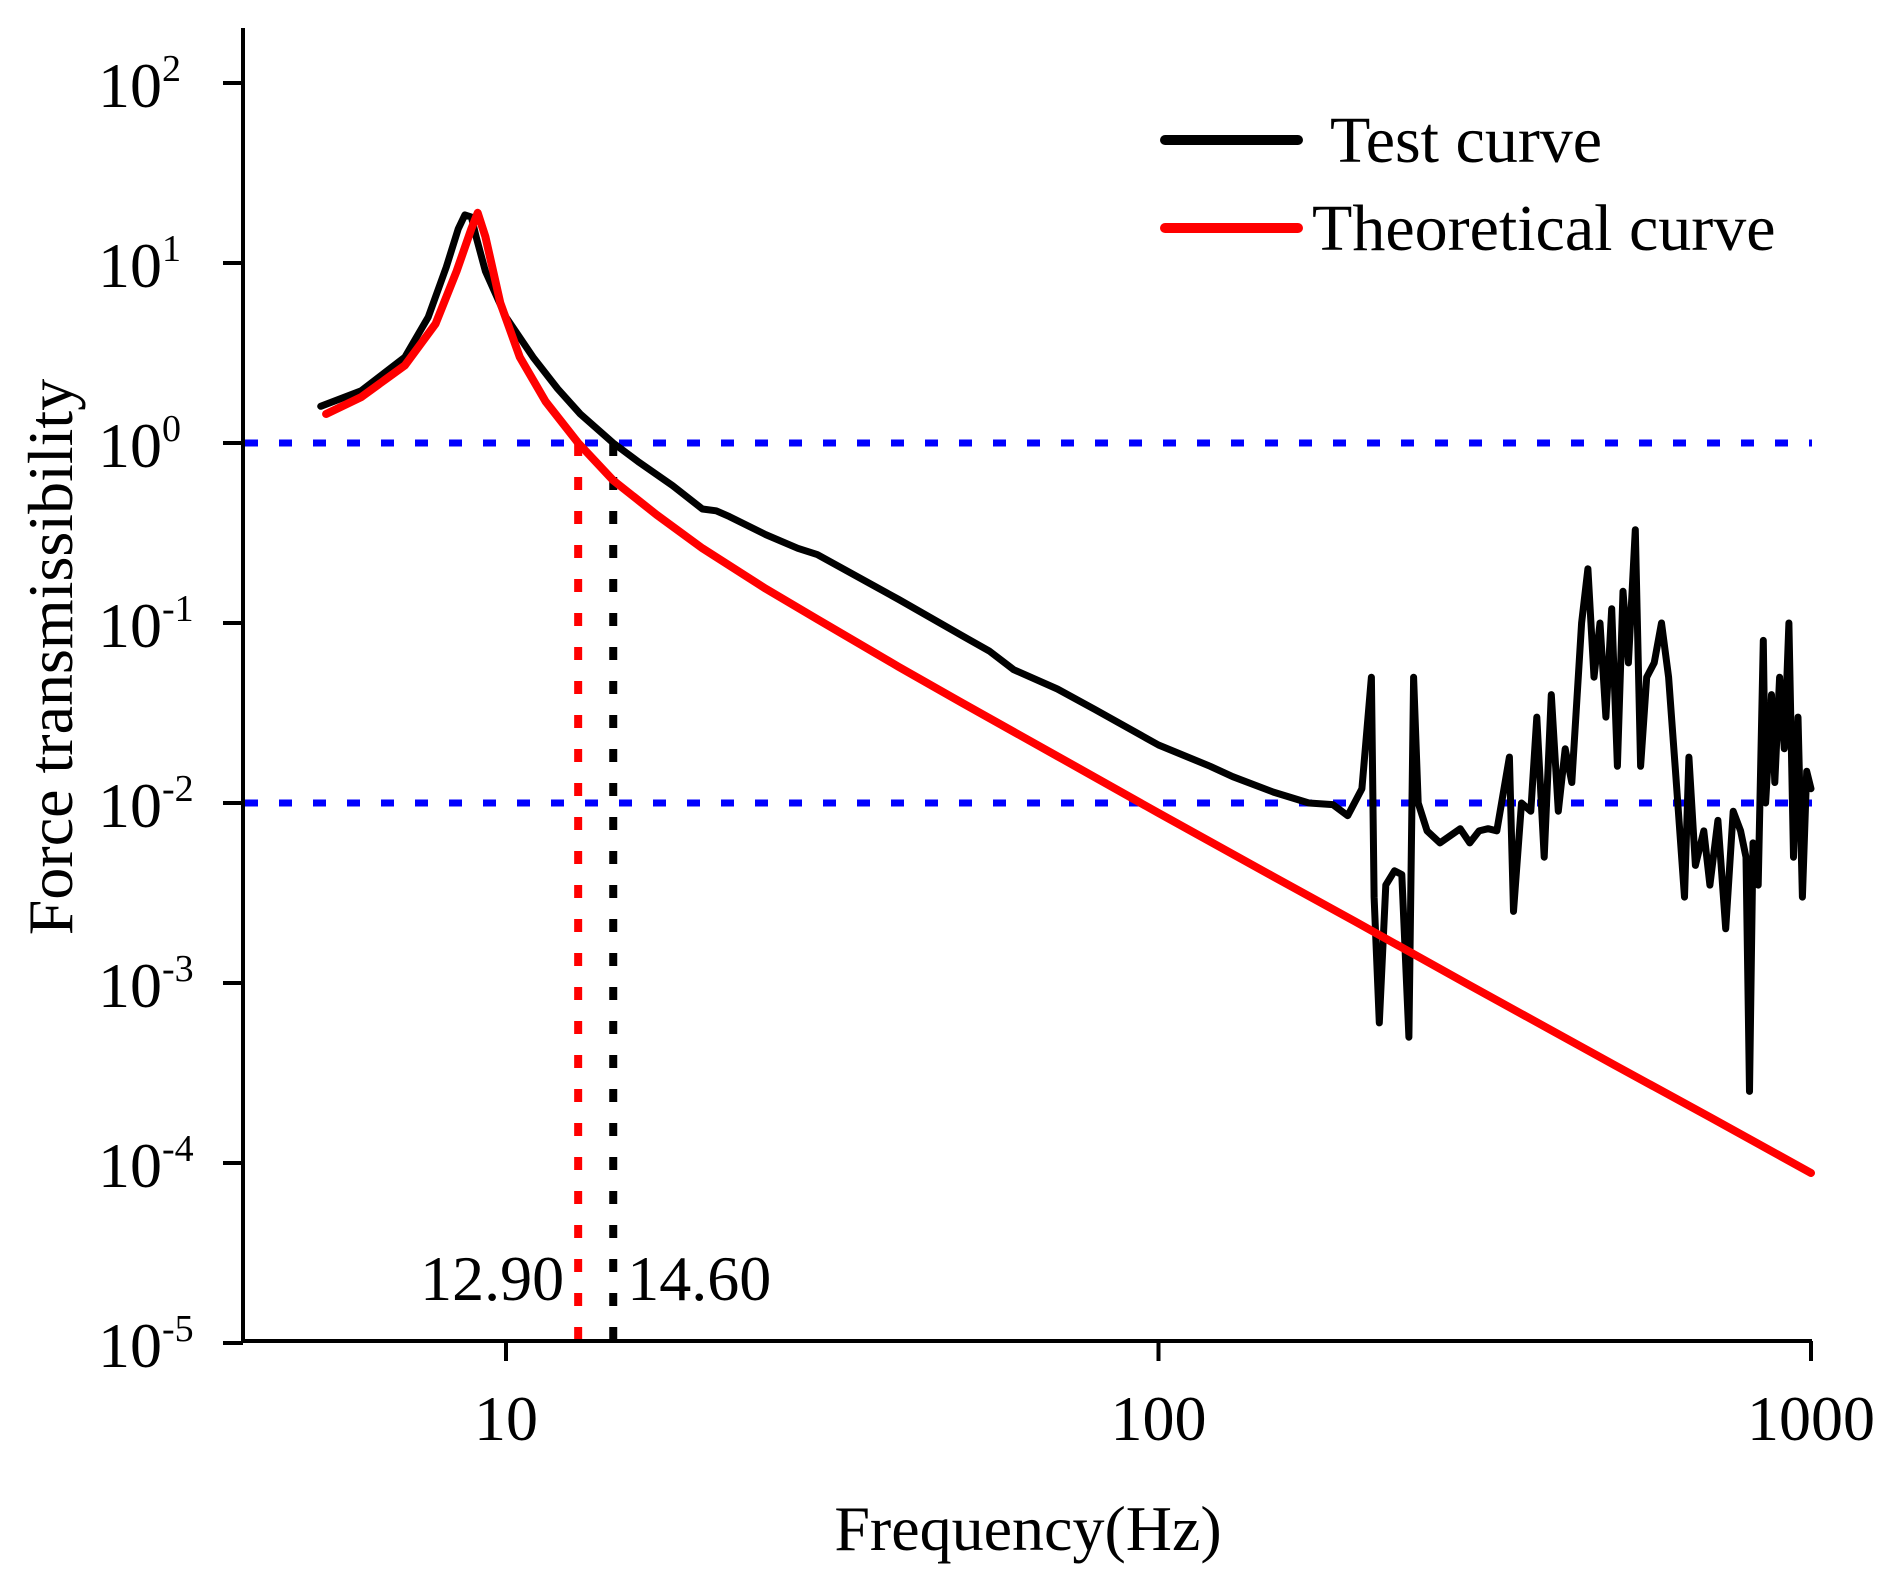 The height and width of the screenshot is (1584, 1889). What do you see at coordinates (146, 984) in the screenshot?
I see `y-tick-label: 10⁻³` at bounding box center [146, 984].